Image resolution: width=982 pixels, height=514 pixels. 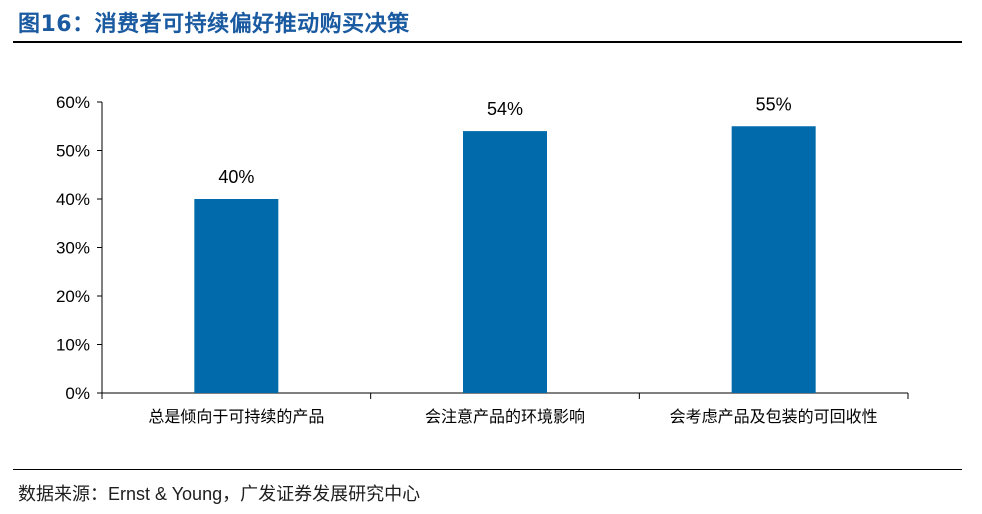 I want to click on source-org-en: Ernst & Young, so click(x=165, y=494).